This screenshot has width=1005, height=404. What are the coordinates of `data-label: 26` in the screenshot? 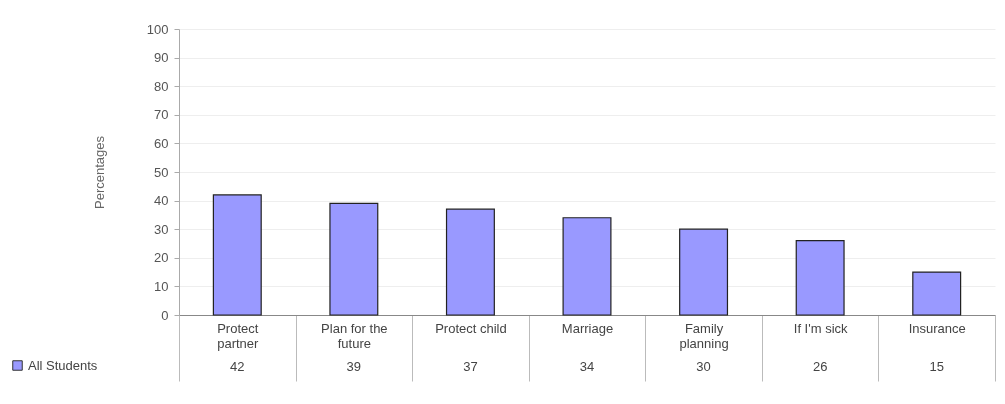 It's located at (820, 366).